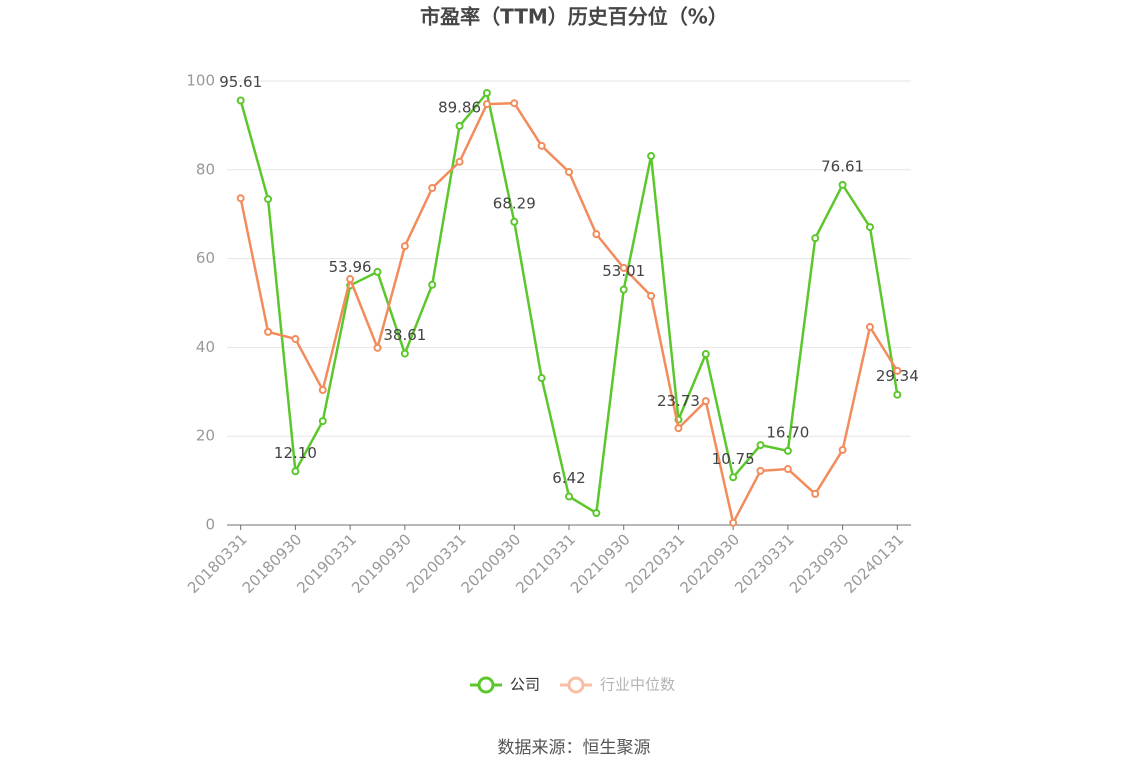  Describe the element at coordinates (295, 453) in the screenshot. I see `data-label: 12.10` at that location.